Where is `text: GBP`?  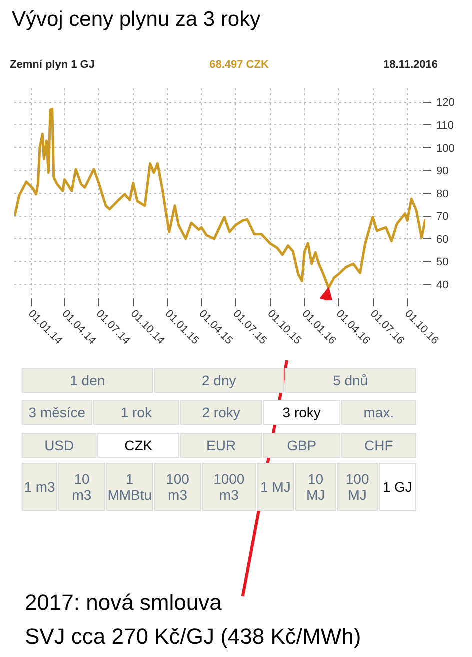 text: GBP is located at coordinates (302, 446).